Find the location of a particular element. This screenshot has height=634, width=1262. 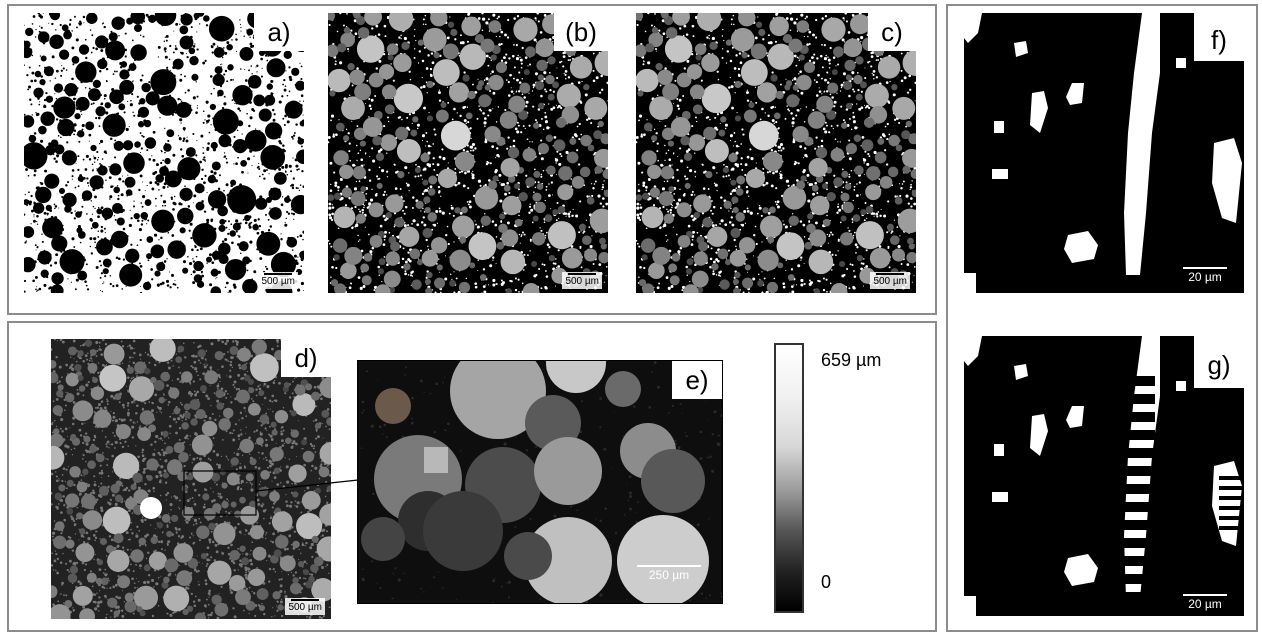

panel-f-scalebar: 20 µm is located at coordinates (1205, 275).